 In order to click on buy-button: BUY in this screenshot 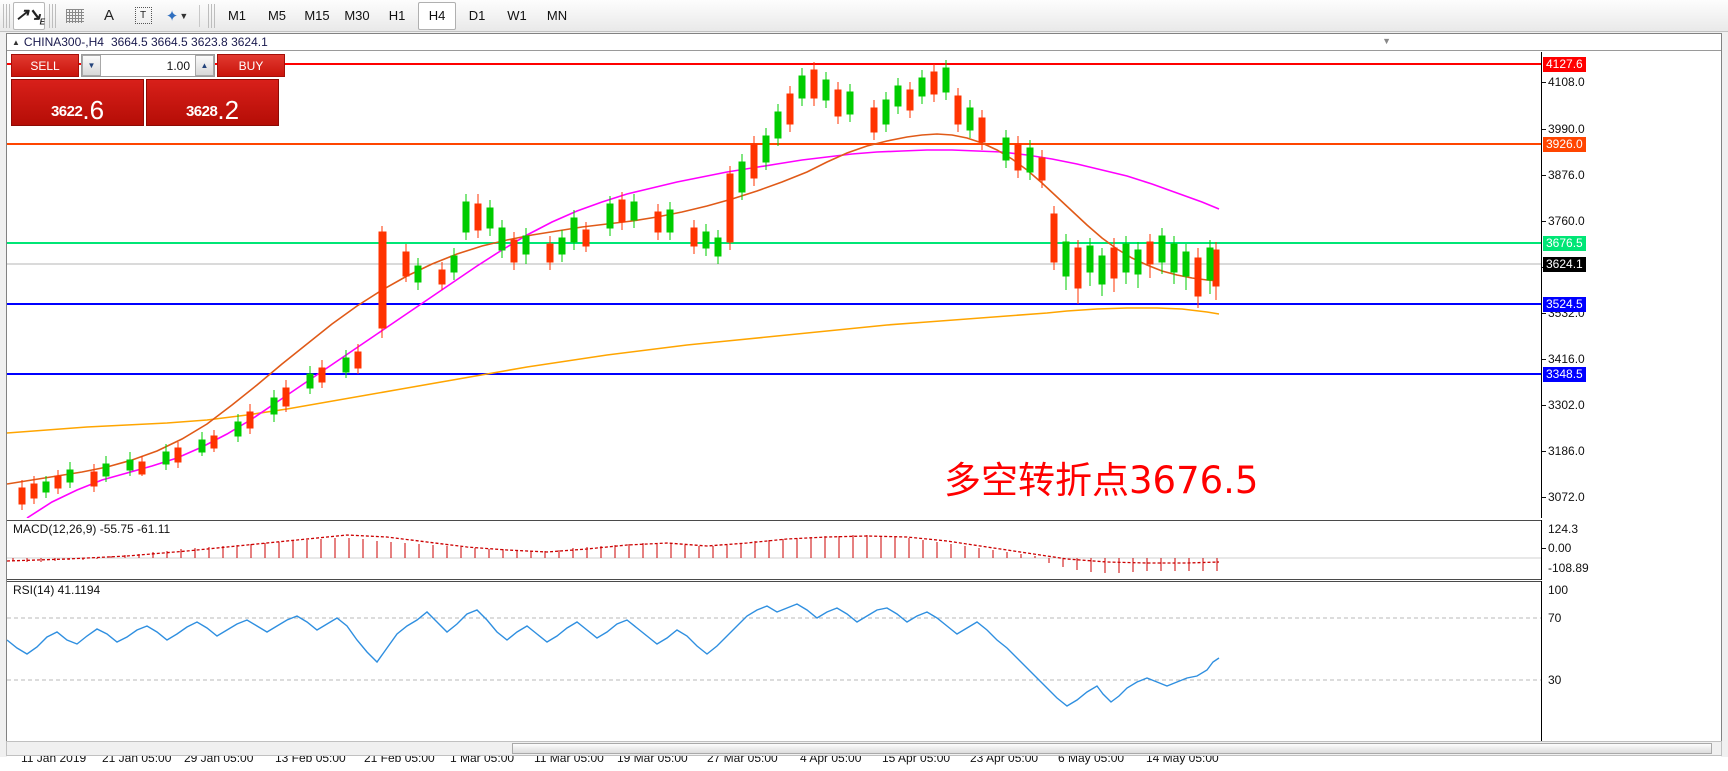, I will do `click(251, 65)`.